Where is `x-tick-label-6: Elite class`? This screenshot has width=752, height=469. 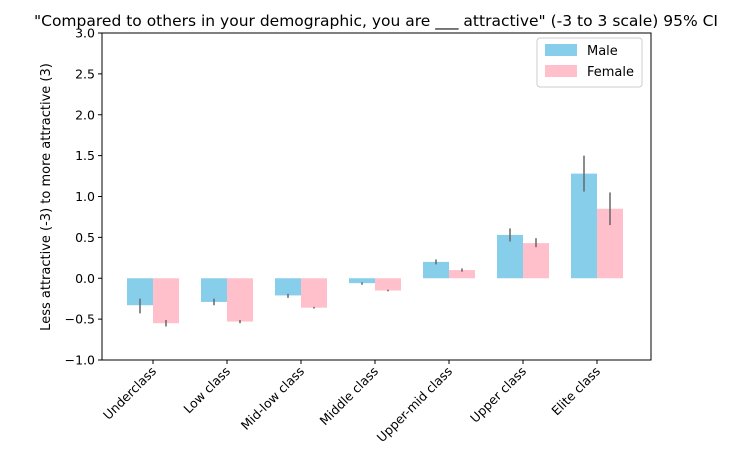 x-tick-label-6: Elite class is located at coordinates (575, 391).